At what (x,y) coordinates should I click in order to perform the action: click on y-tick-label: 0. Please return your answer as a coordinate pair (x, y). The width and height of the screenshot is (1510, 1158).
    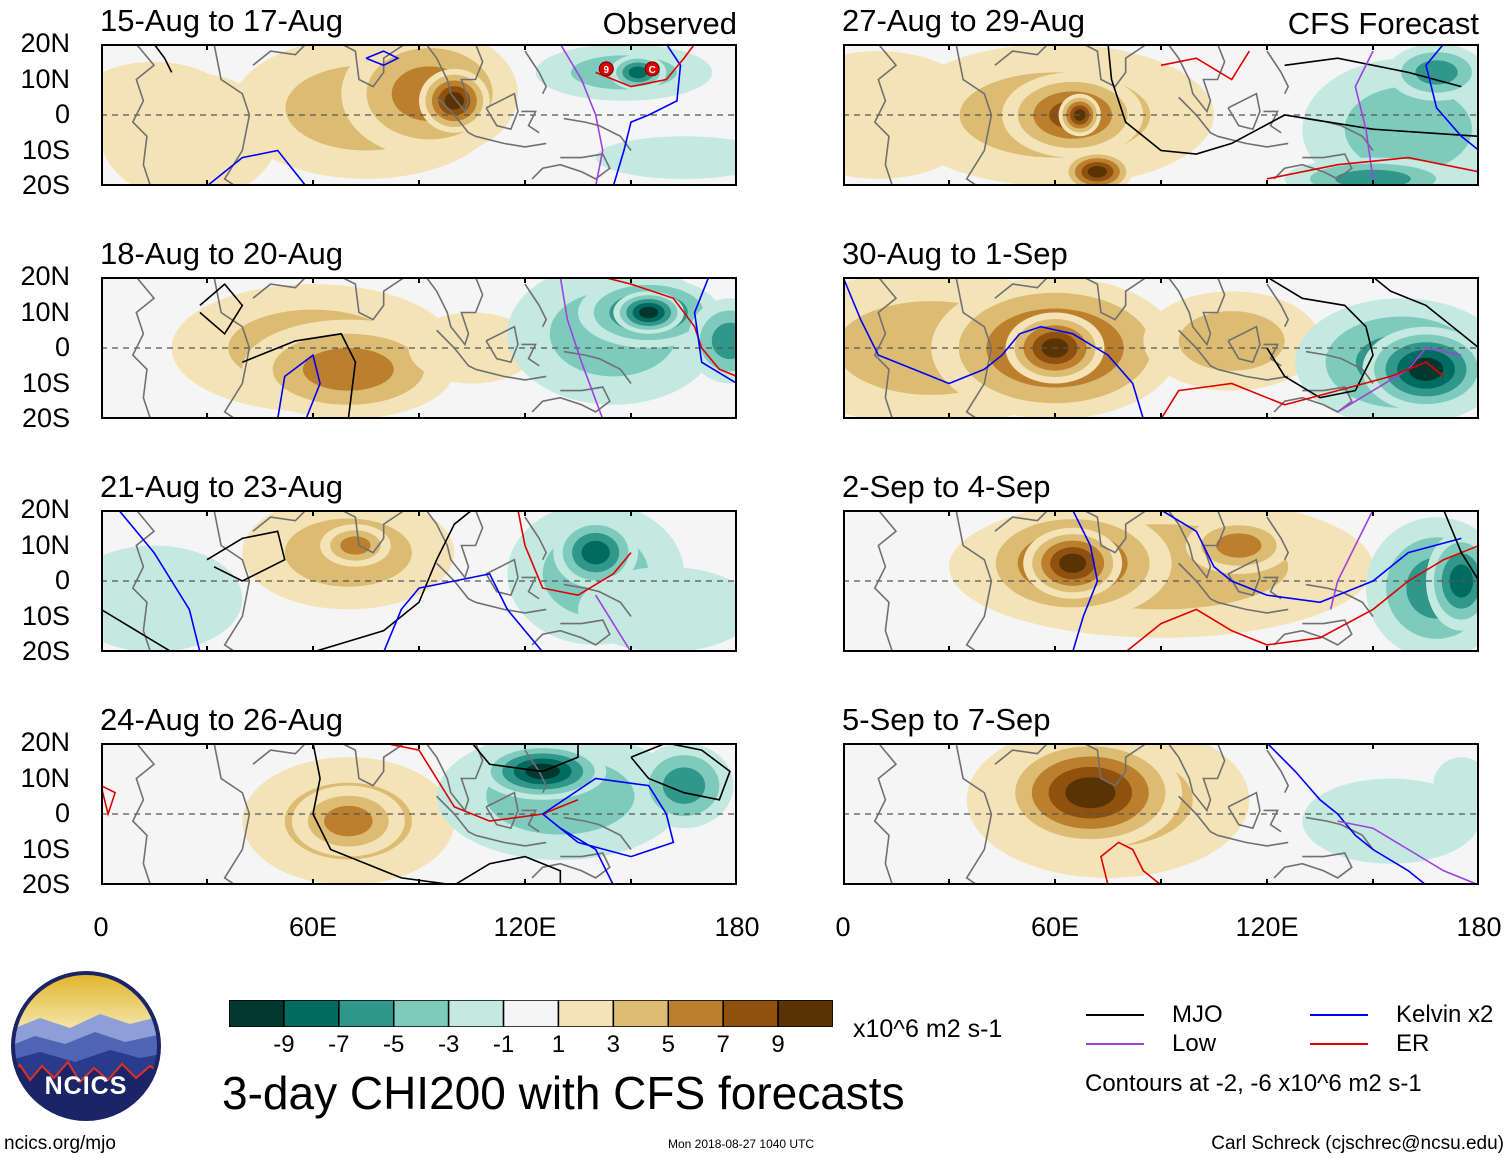
    Looking at the image, I should click on (62, 813).